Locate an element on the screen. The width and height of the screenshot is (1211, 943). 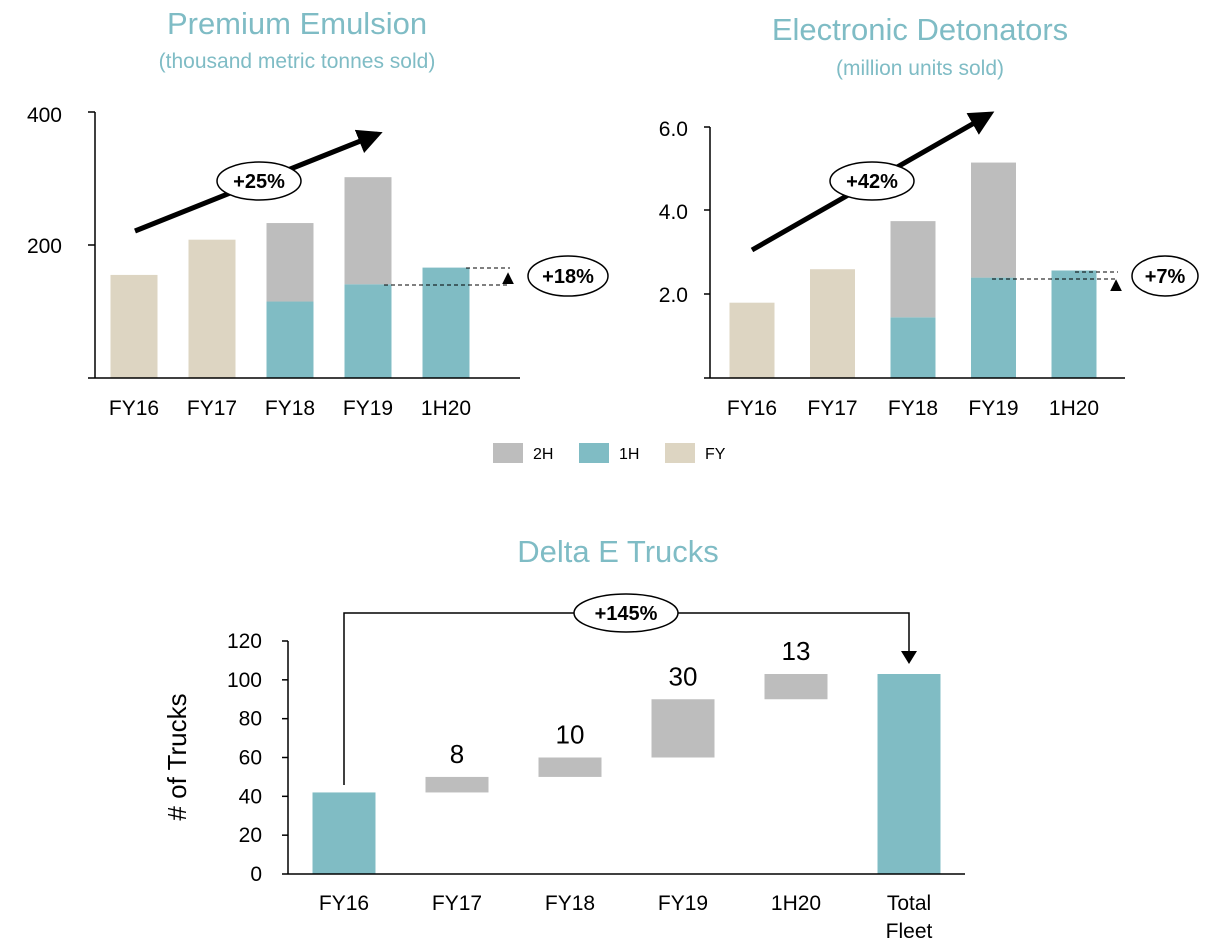
legend: 2H 1H FY is located at coordinates (609, 453).